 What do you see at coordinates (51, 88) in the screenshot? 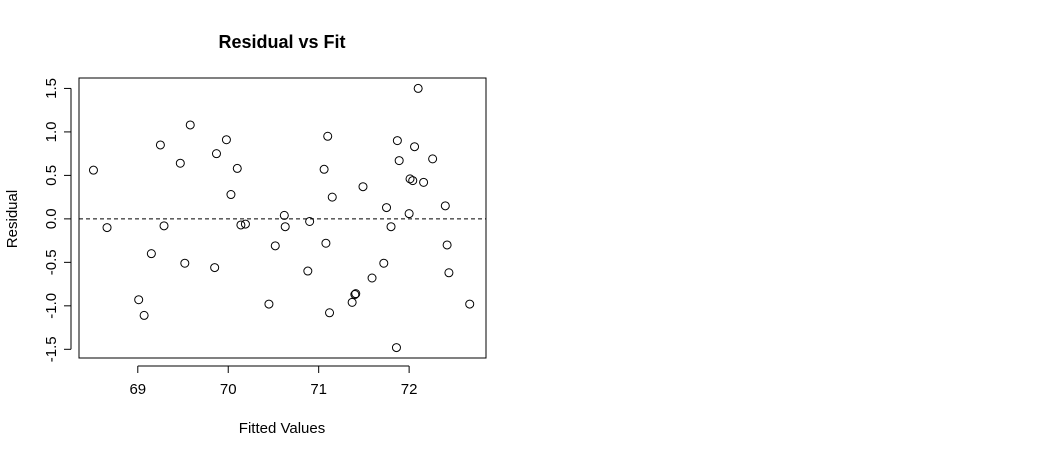
I see `y-tick-label: 1.5` at bounding box center [51, 88].